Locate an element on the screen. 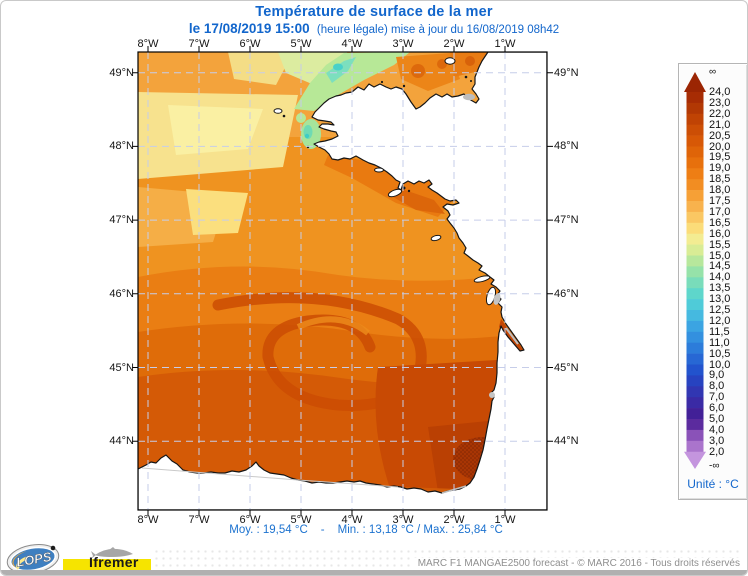 Image resolution: width=748 pixels, height=576 pixels. scale-tick-label: 23,0 is located at coordinates (720, 102).